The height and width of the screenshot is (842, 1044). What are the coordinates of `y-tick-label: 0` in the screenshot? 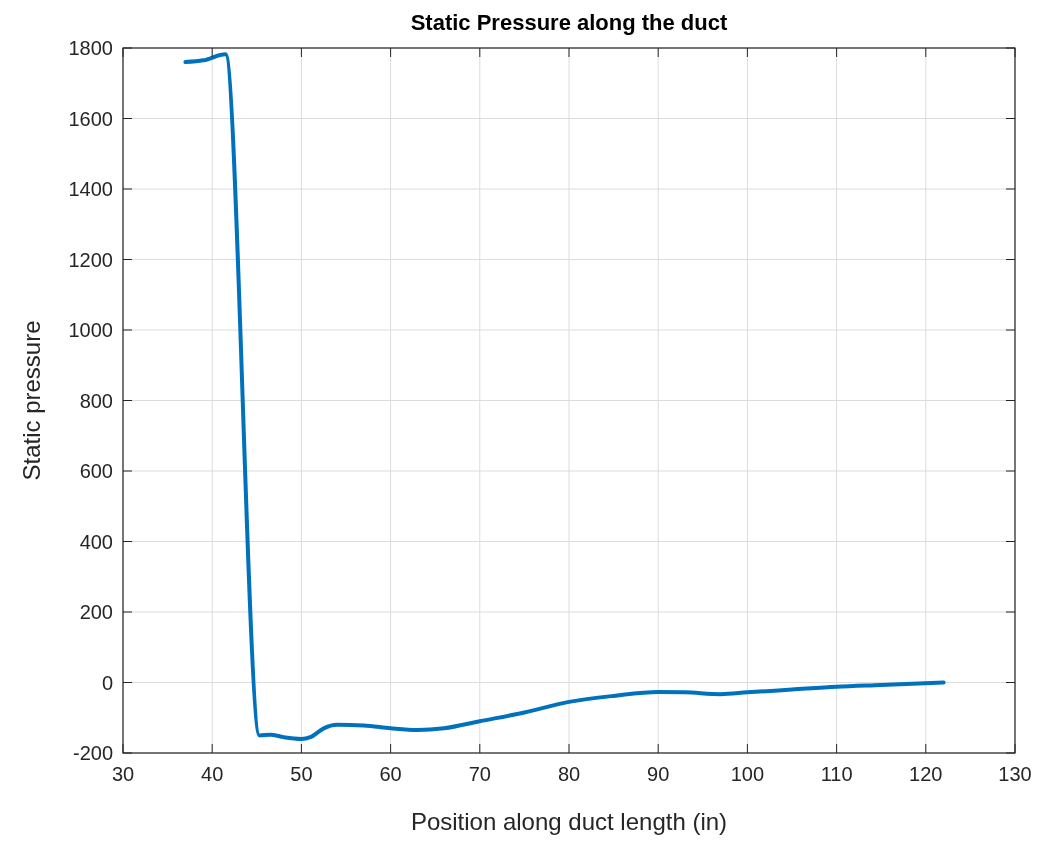 It's located at (107, 682).